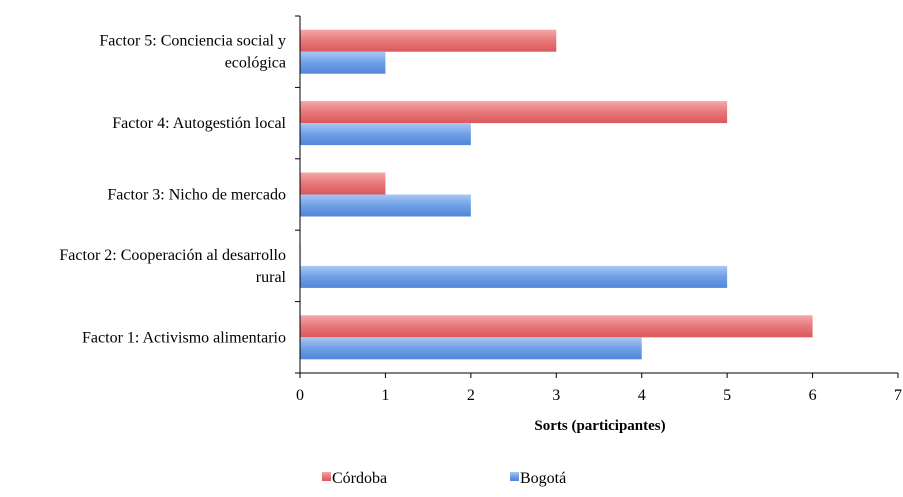 The width and height of the screenshot is (903, 497). I want to click on x-tick-label-1: 1, so click(385, 395).